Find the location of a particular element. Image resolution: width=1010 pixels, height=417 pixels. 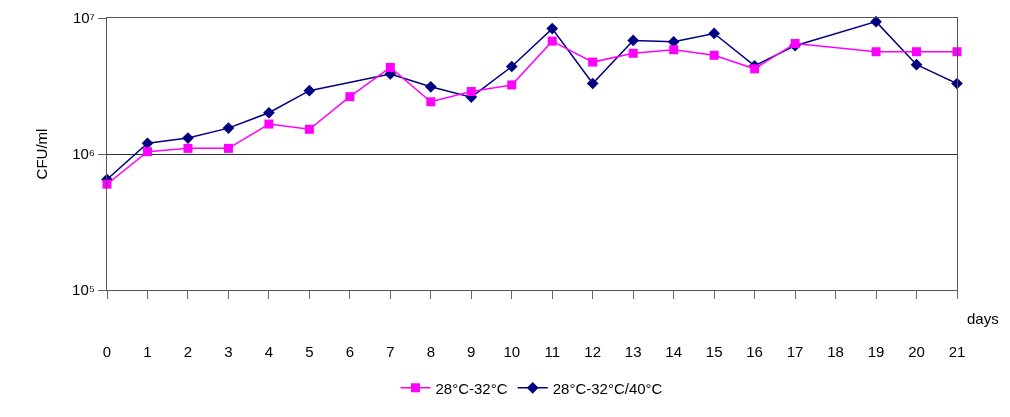

x-tick-label: 5 is located at coordinates (309, 351).